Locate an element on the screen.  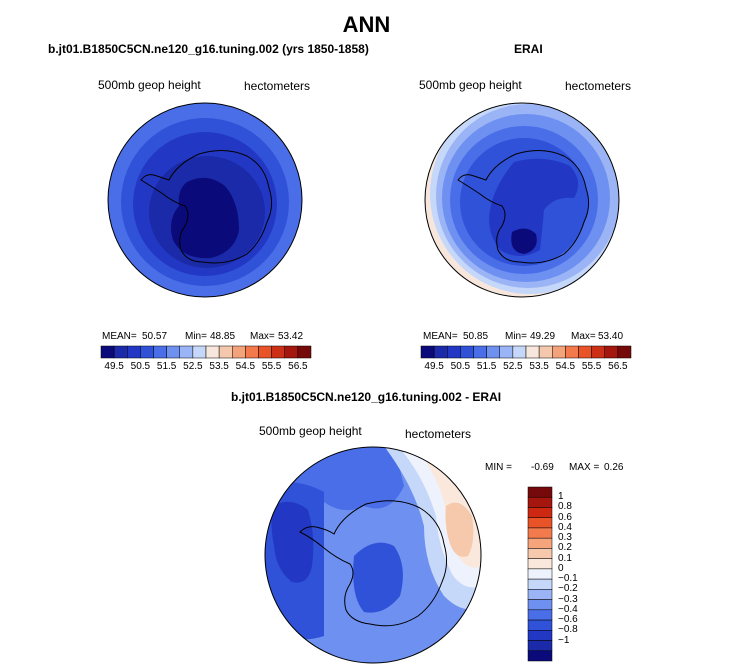
panel1-map is located at coordinates (205, 200).